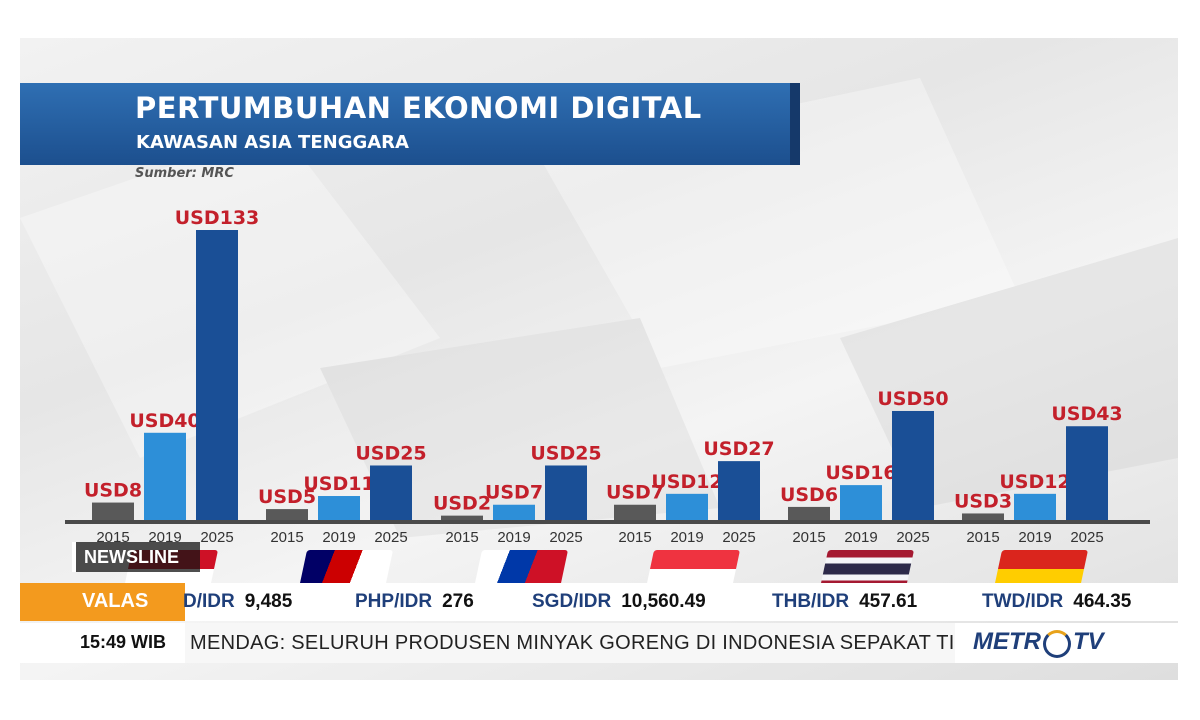 This screenshot has width=1200, height=720. I want to click on rate-item: D/IDR 9,485, so click(237, 602).